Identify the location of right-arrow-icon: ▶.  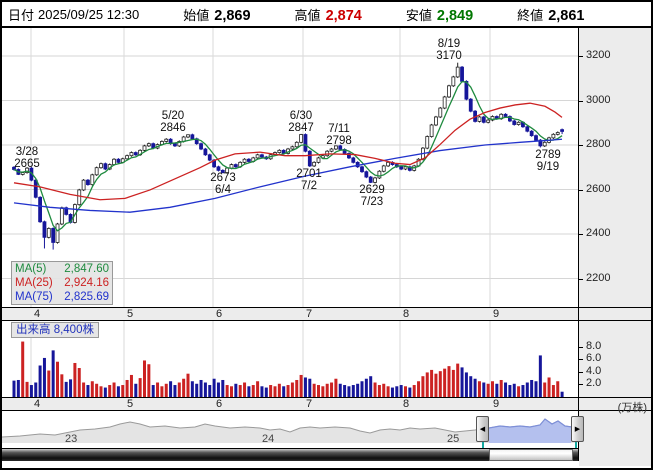
(577, 429).